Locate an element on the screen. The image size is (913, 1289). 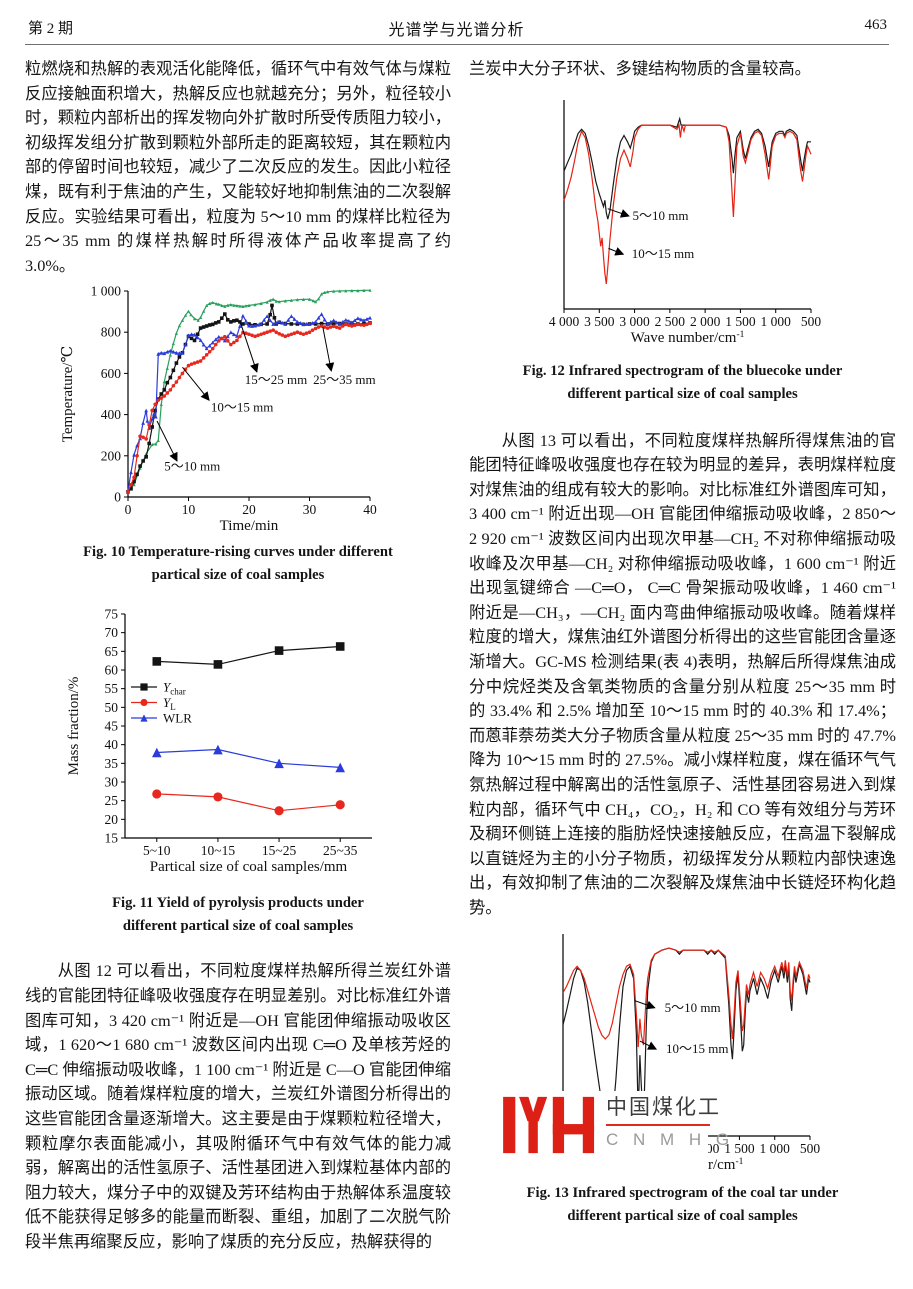
issue-label: 第 2 期 is located at coordinates (51, 29).